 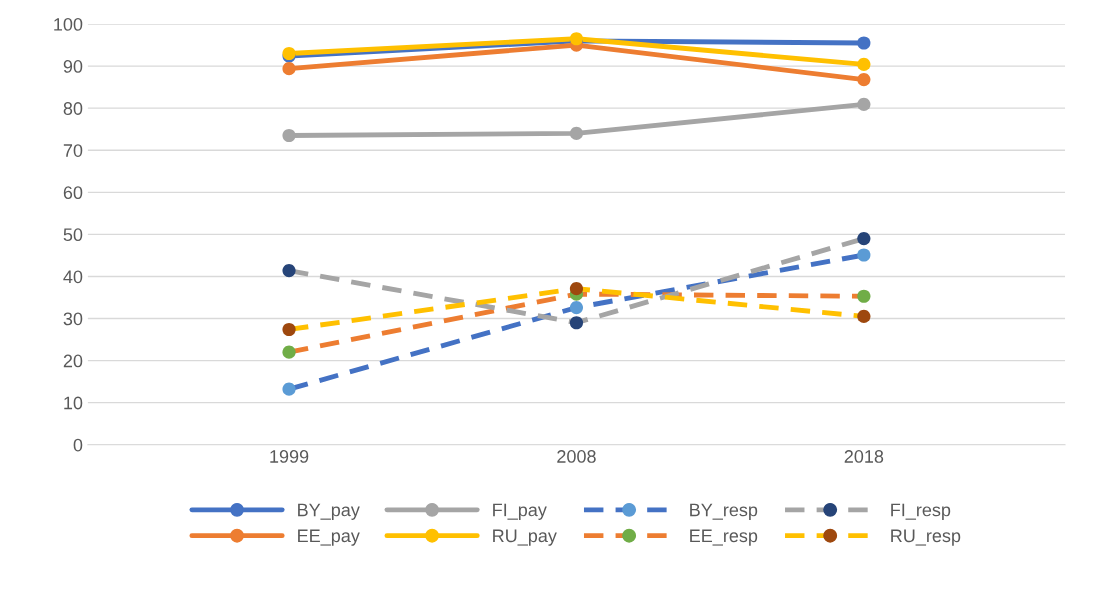 I want to click on y-tick-label: 80, so click(x=73, y=108).